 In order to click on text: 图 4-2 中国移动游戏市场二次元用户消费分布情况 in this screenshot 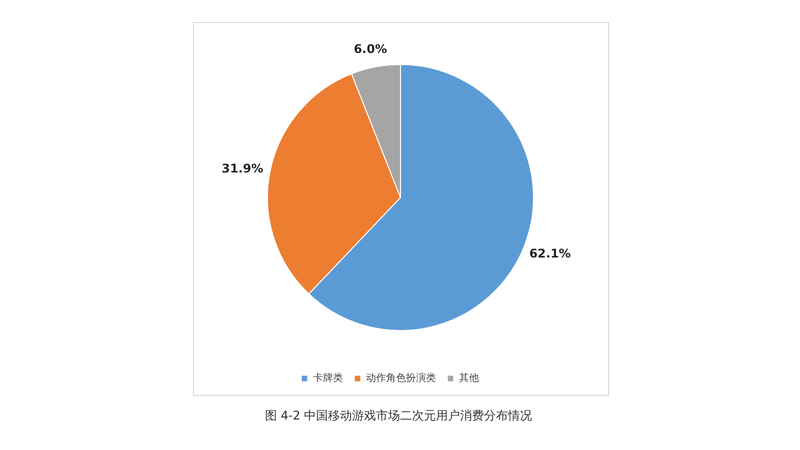, I will do `click(398, 415)`.